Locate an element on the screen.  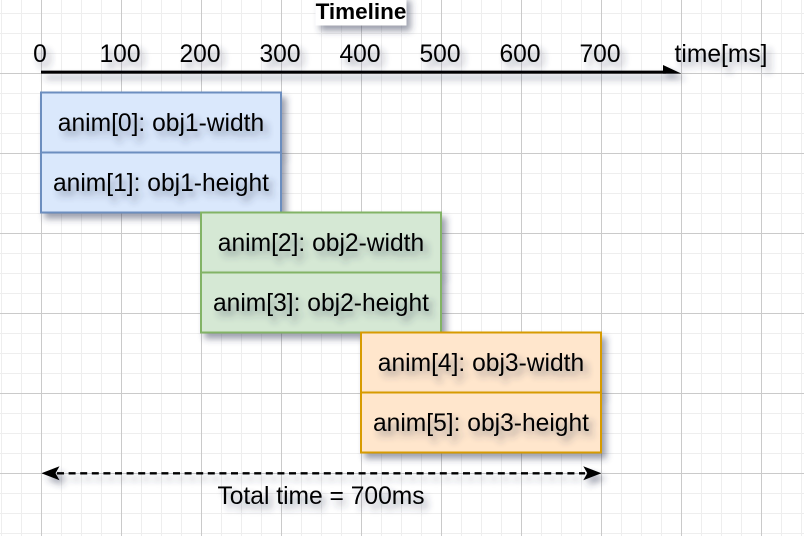
svg-text: 300 is located at coordinates (279, 54).